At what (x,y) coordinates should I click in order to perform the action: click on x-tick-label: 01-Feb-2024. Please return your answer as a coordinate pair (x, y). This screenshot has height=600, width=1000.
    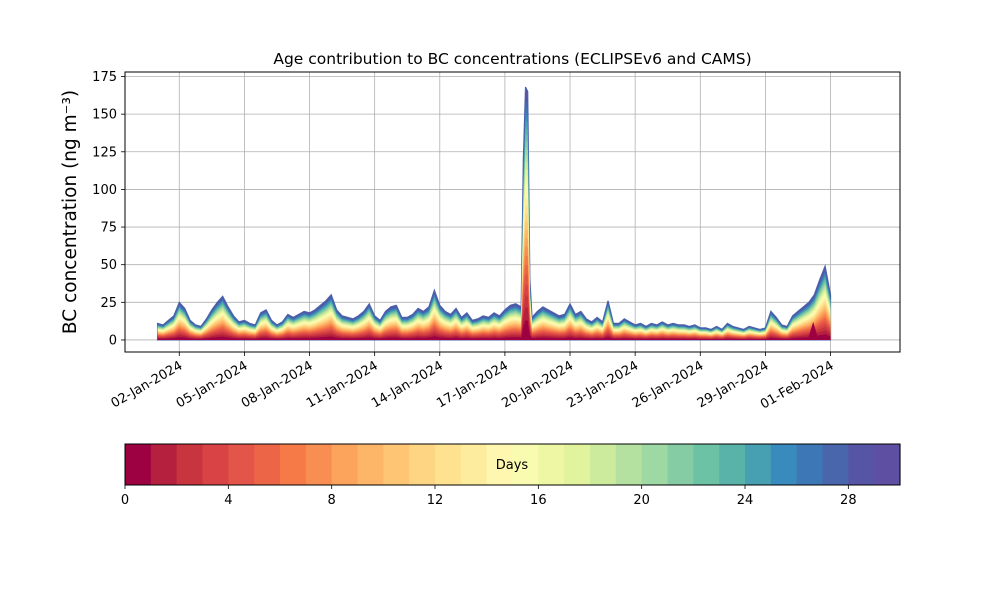
    Looking at the image, I should click on (797, 385).